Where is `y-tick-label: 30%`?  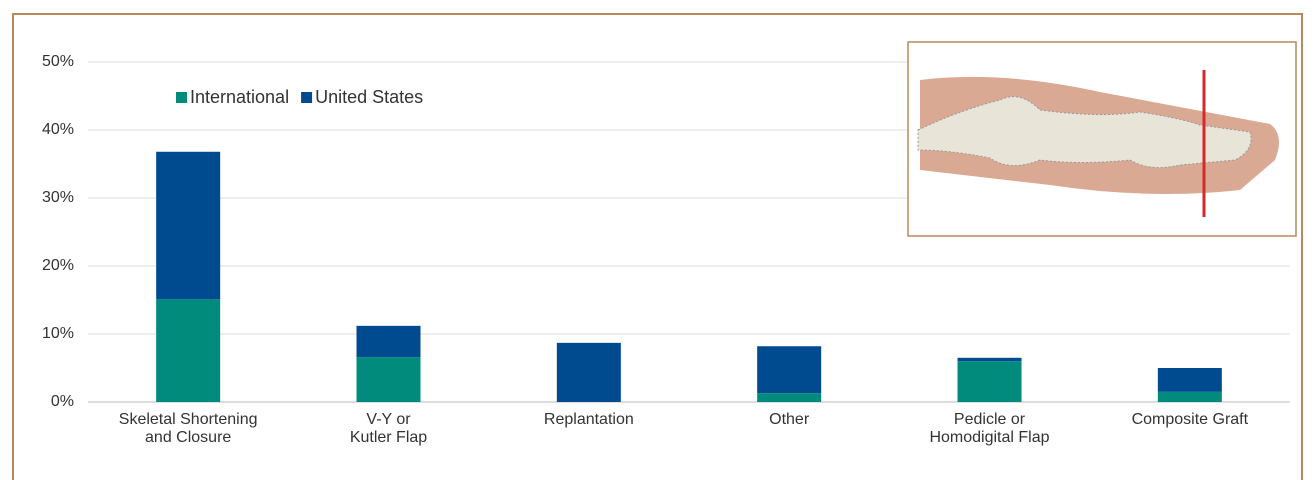
y-tick-label: 30% is located at coordinates (58, 197).